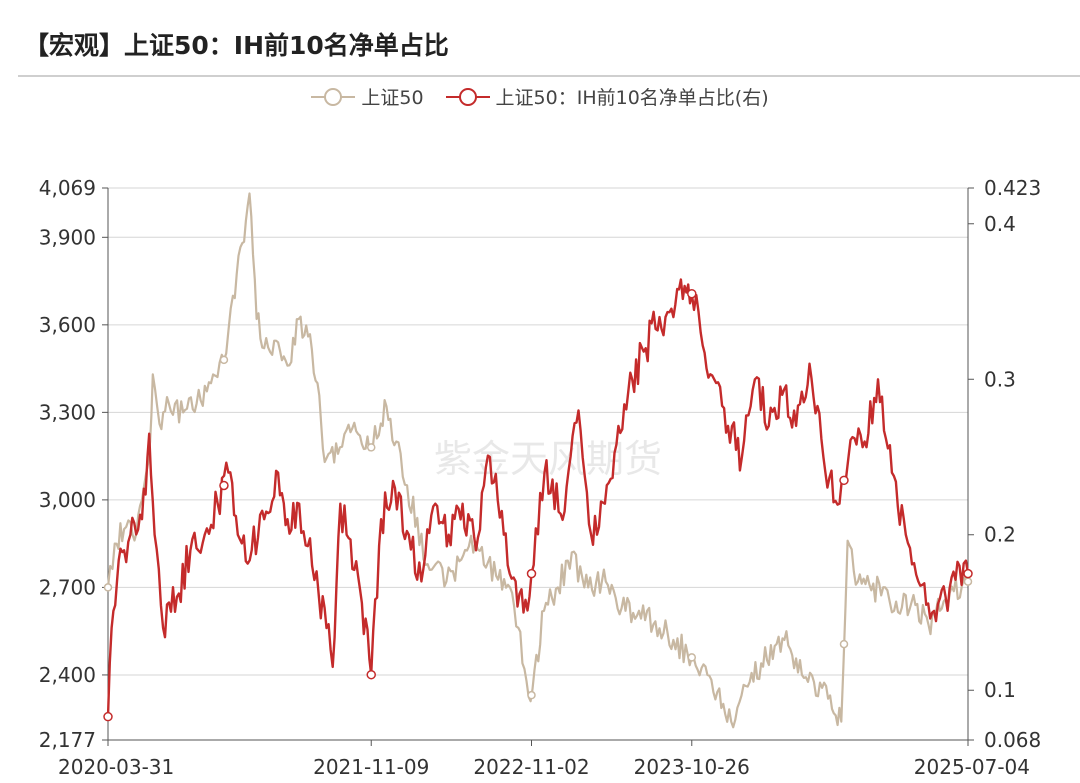  Describe the element at coordinates (632, 98) in the screenshot. I see `legend-label-right-series: 上证50：IH前10名净单占比(右)` at that location.